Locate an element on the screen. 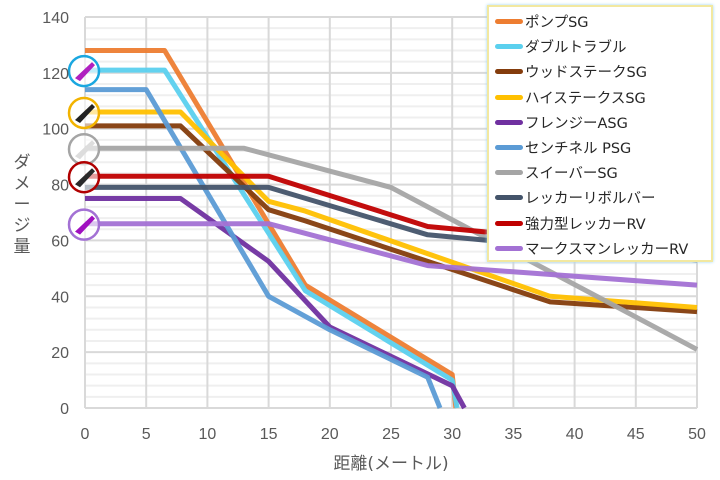 This screenshot has height=480, width=720. legend-label: ポンプSG is located at coordinates (557, 23).